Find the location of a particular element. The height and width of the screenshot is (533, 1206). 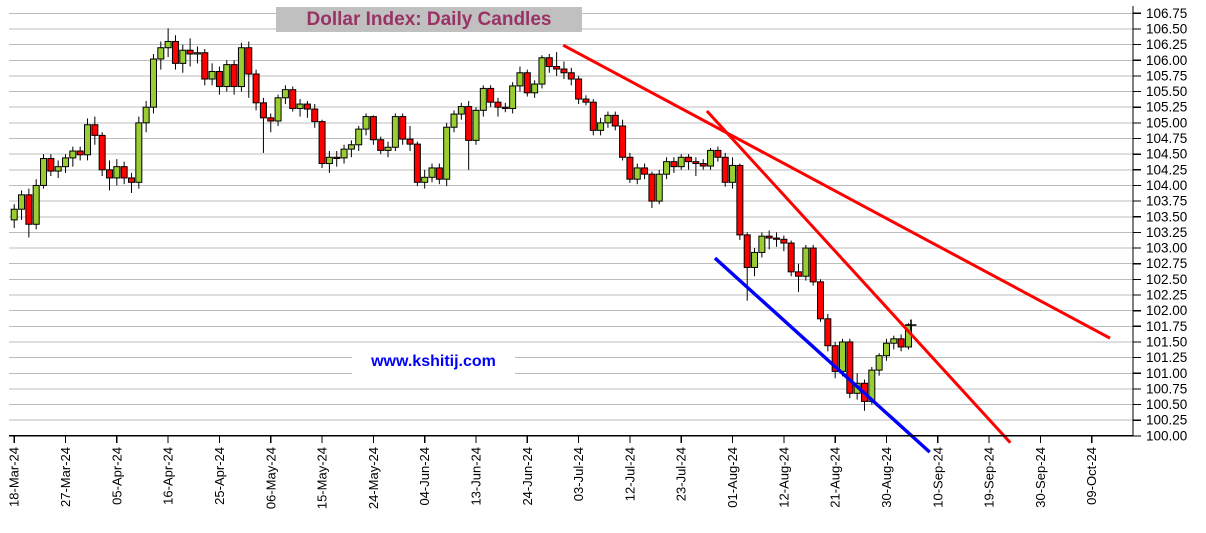

y-axis-label: 103.75 is located at coordinates (1166, 201).